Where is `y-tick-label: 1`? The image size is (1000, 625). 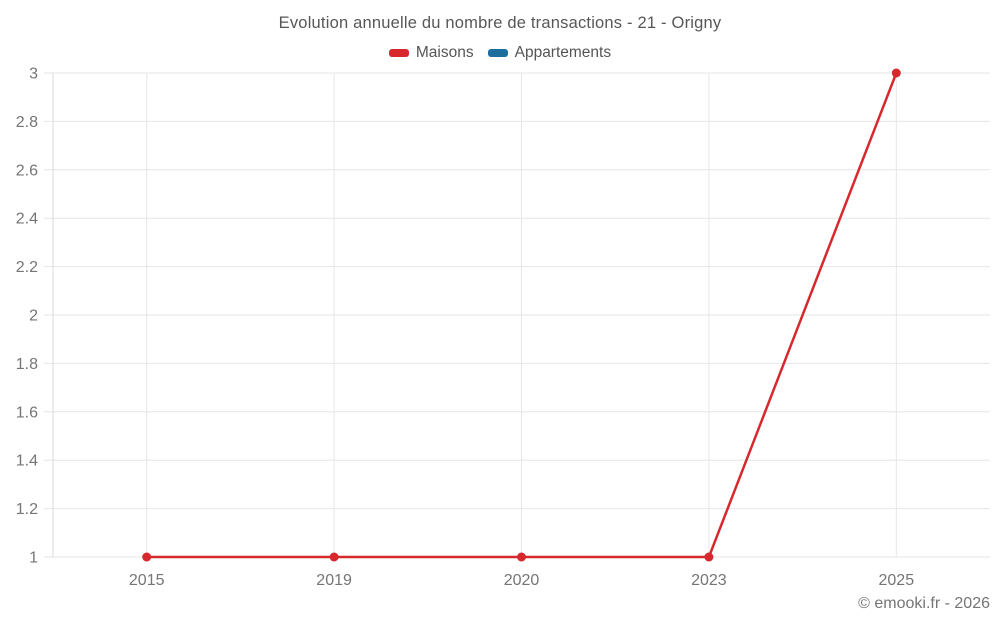
y-tick-label: 1 is located at coordinates (33, 558).